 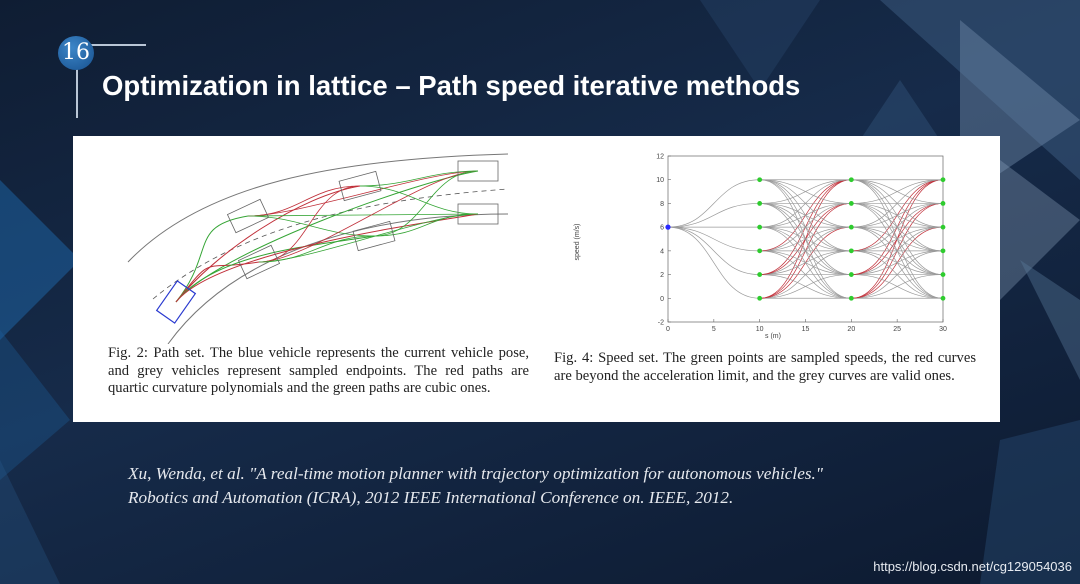 What do you see at coordinates (806, 329) in the screenshot?
I see `x-tick-label: 15` at bounding box center [806, 329].